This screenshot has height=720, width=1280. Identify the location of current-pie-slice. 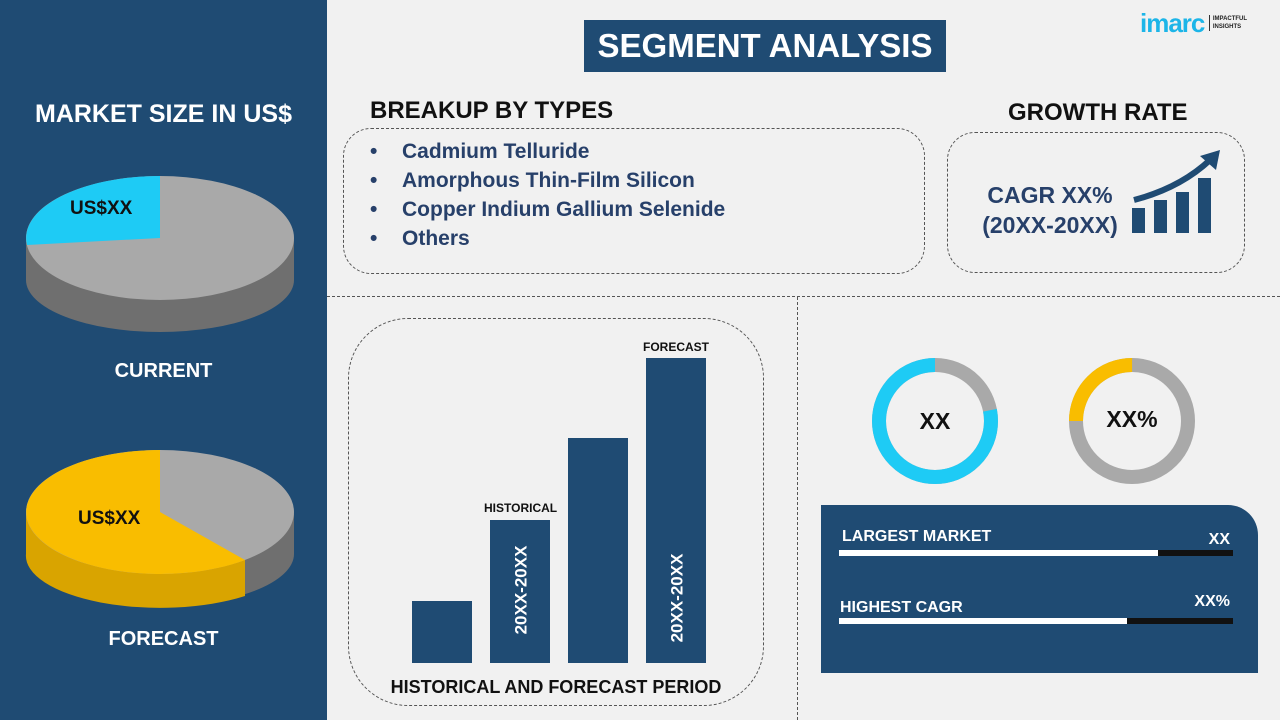
(93, 210).